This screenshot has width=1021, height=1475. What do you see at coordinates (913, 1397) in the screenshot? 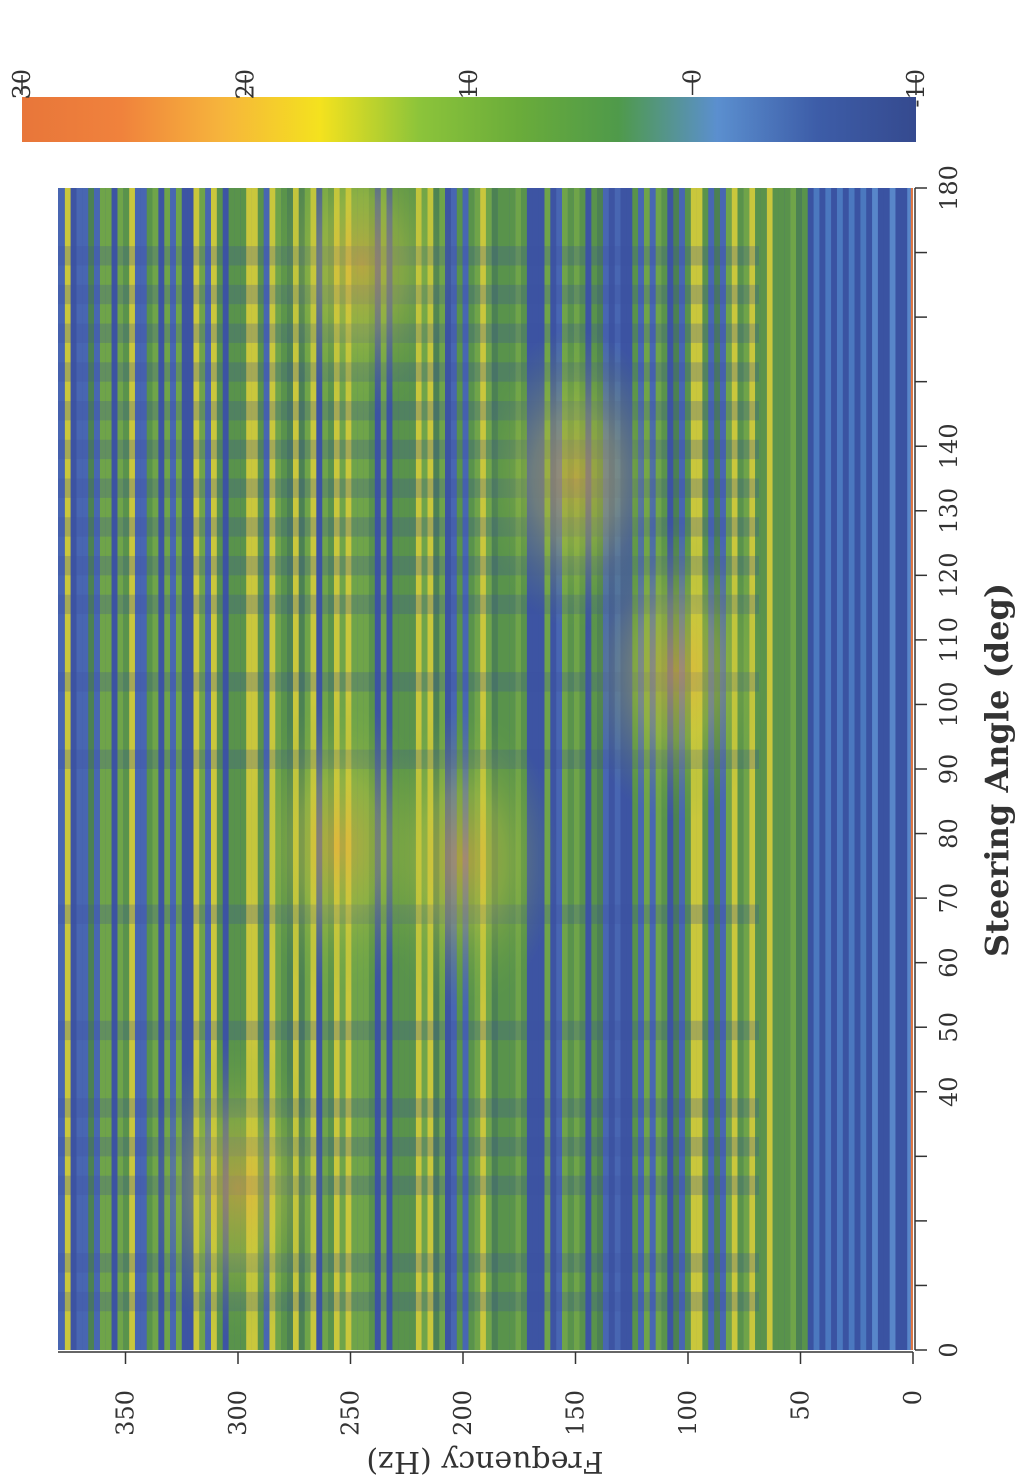
I see `y-tick-label: 0` at bounding box center [913, 1397].